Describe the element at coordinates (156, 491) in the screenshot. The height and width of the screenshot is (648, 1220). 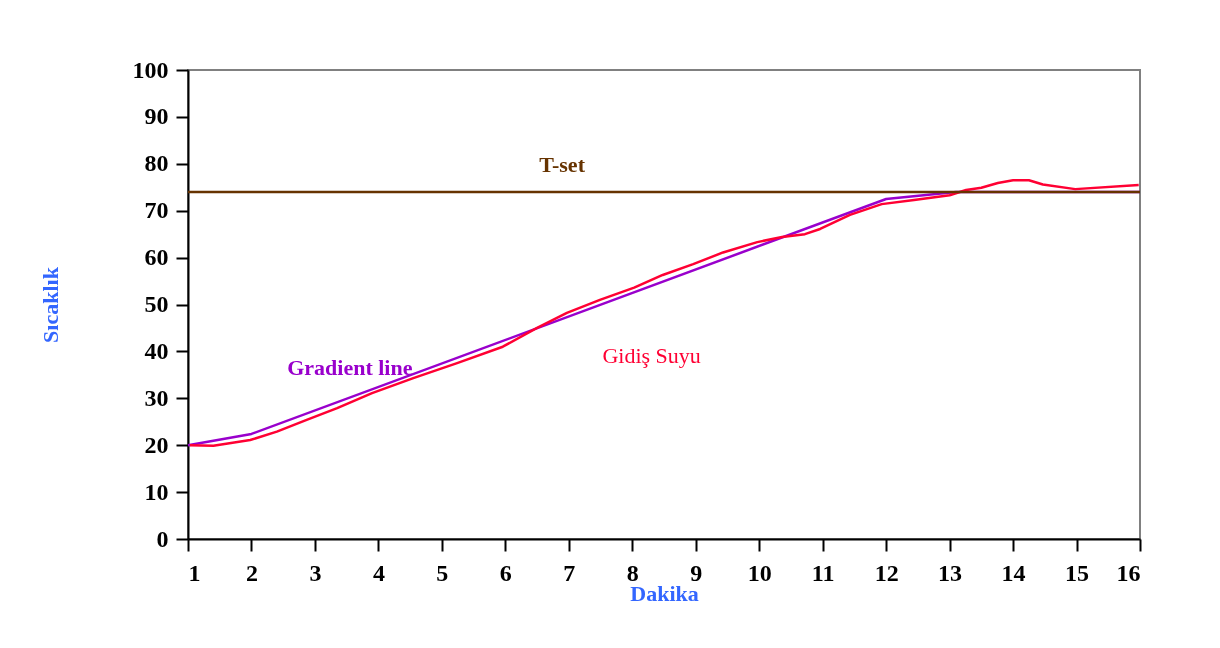
I see `y-tick-label: 10` at that location.